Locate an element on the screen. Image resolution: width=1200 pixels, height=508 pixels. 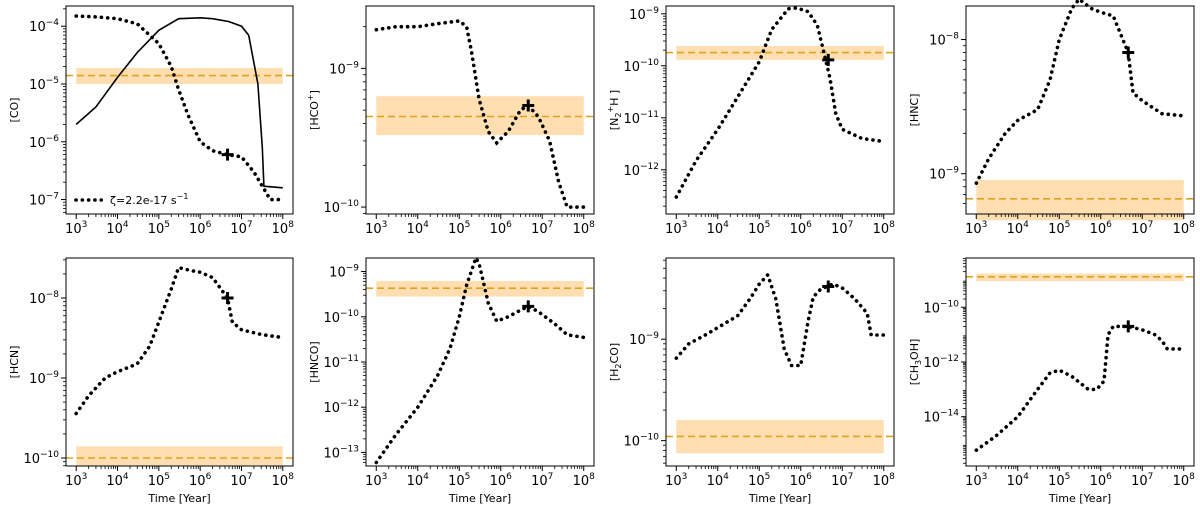
y-axis-label: [CO] is located at coordinates (14, 110).